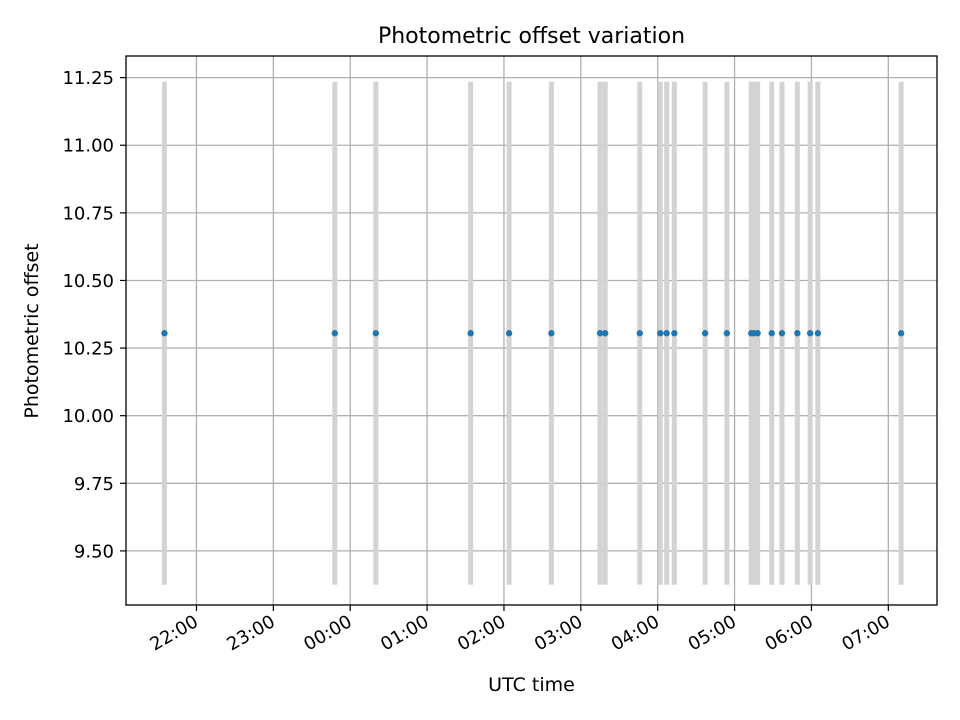 This screenshot has width=960, height=720. What do you see at coordinates (531, 36) in the screenshot?
I see `chart-title: Photometric offset variation` at bounding box center [531, 36].